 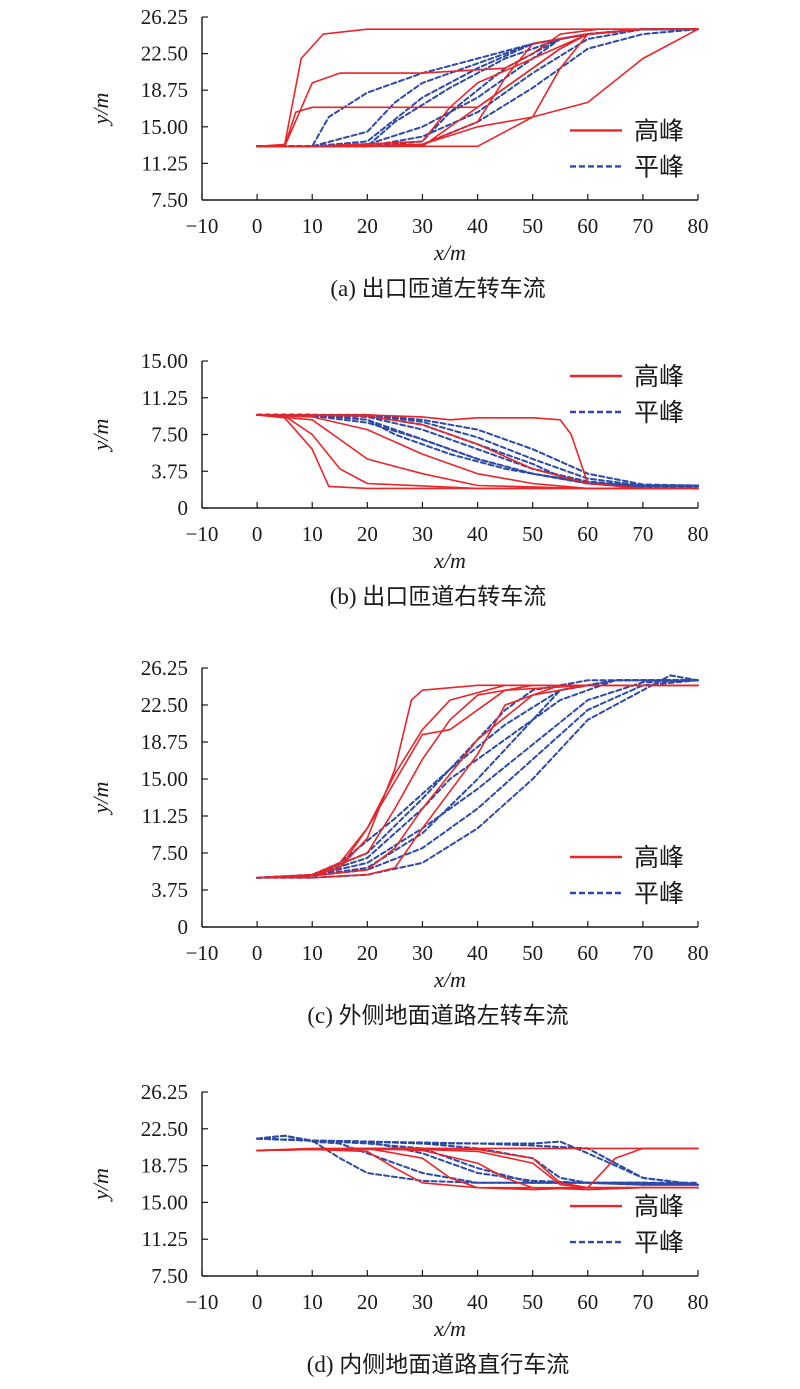 I want to click on chart-caption: (d) 内侧地面道路直行车流, so click(x=438, y=1364).